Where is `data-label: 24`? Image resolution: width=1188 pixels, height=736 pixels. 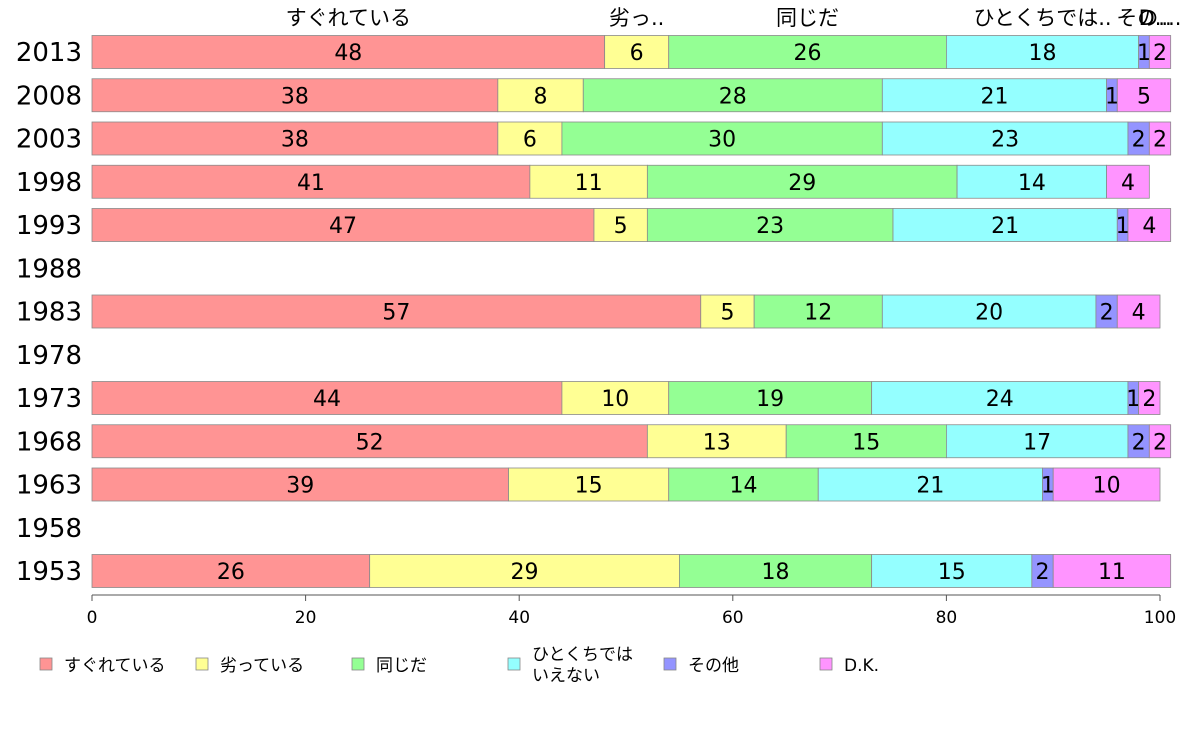 data-label: 24 is located at coordinates (1000, 399).